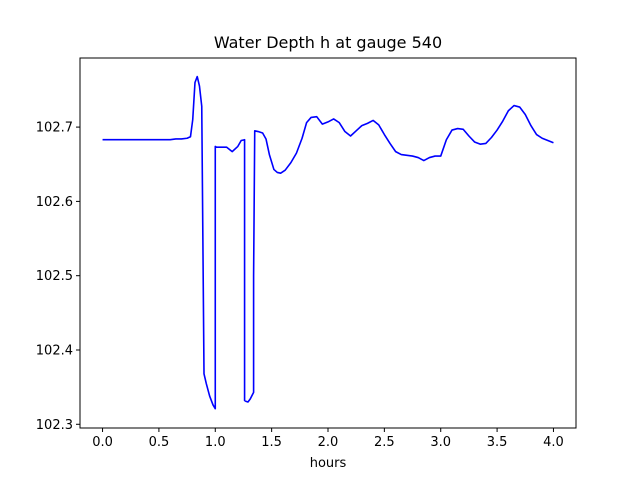 The image size is (640, 480). Describe the element at coordinates (54, 425) in the screenshot. I see `y-tick-label: 102.3` at that location.